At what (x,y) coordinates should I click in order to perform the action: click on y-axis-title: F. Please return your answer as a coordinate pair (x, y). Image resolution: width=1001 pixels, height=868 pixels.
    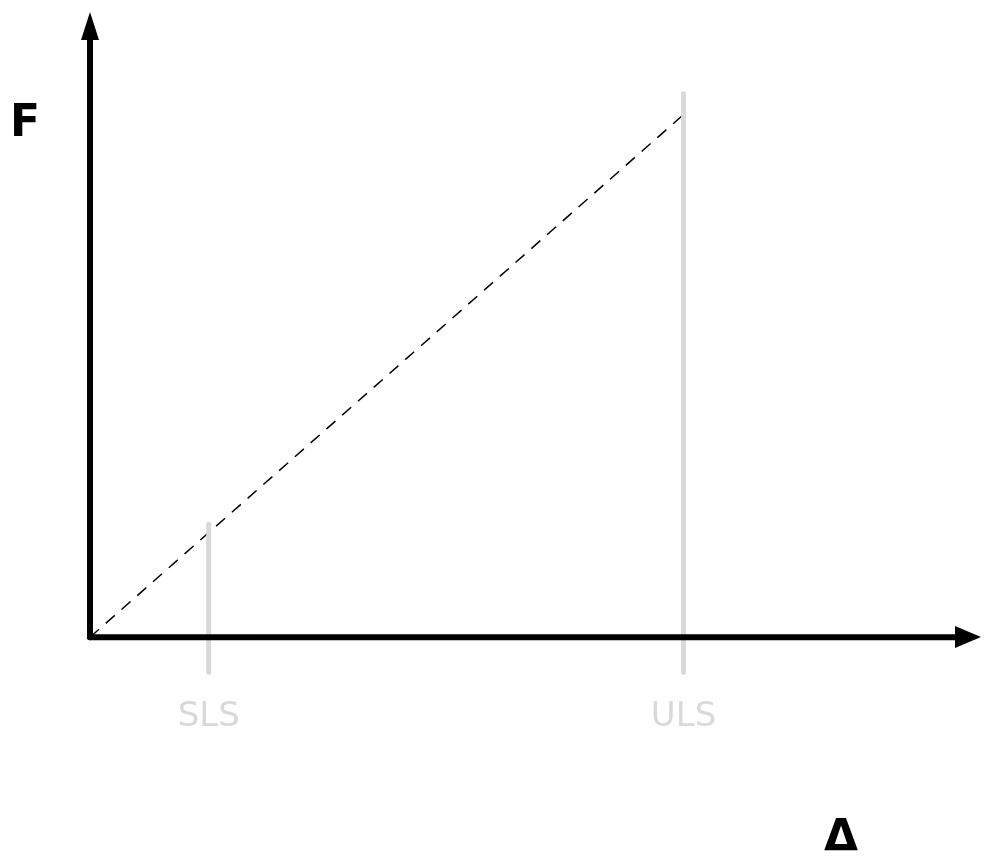
    Looking at the image, I should click on (25, 121).